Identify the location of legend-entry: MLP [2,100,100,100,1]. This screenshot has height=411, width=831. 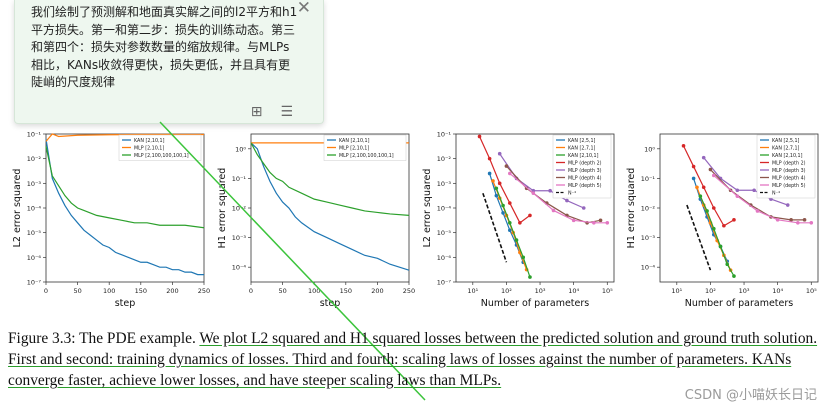
(161, 156).